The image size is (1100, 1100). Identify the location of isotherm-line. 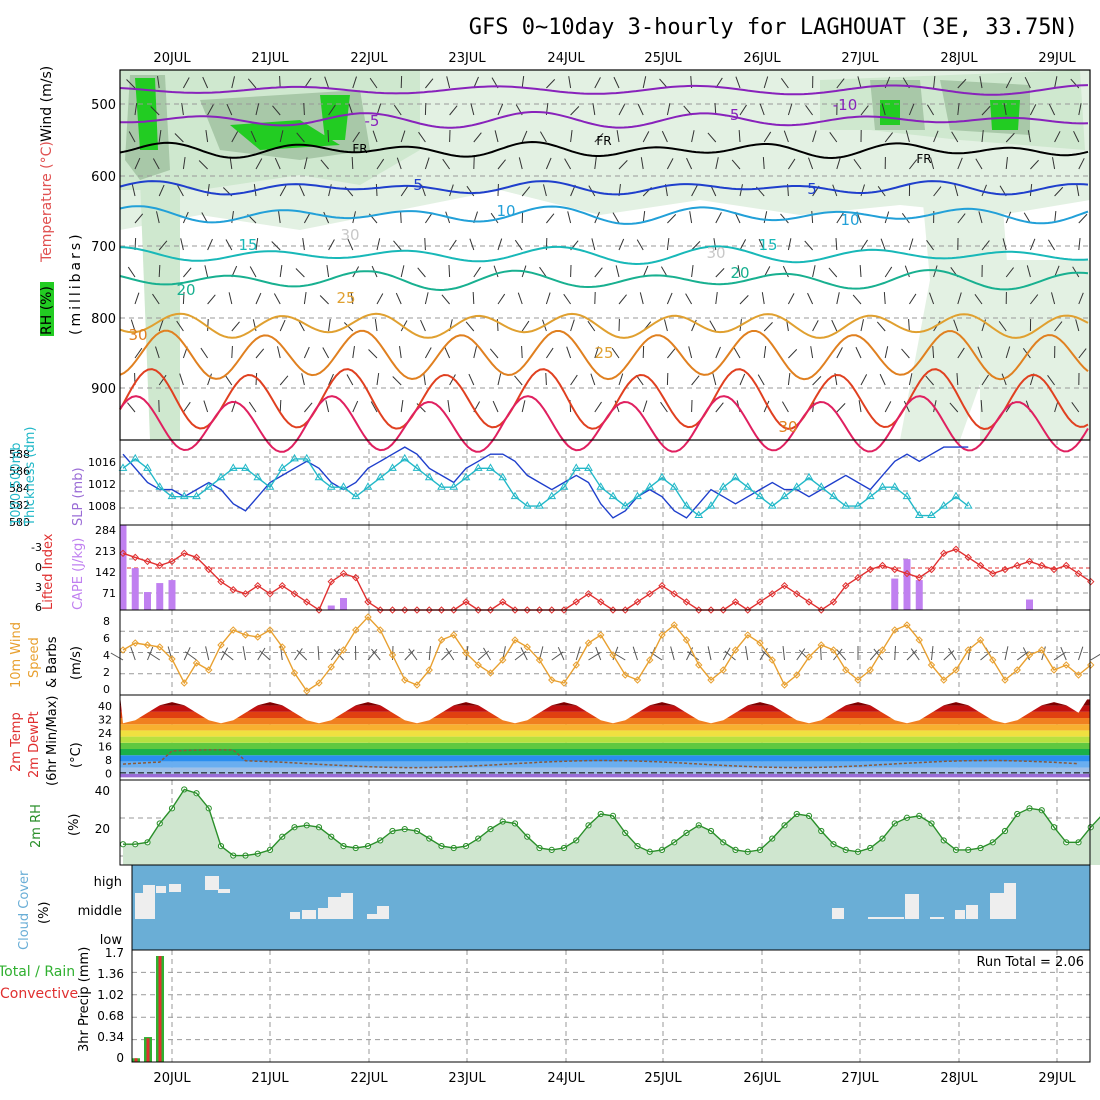
(604, 325).